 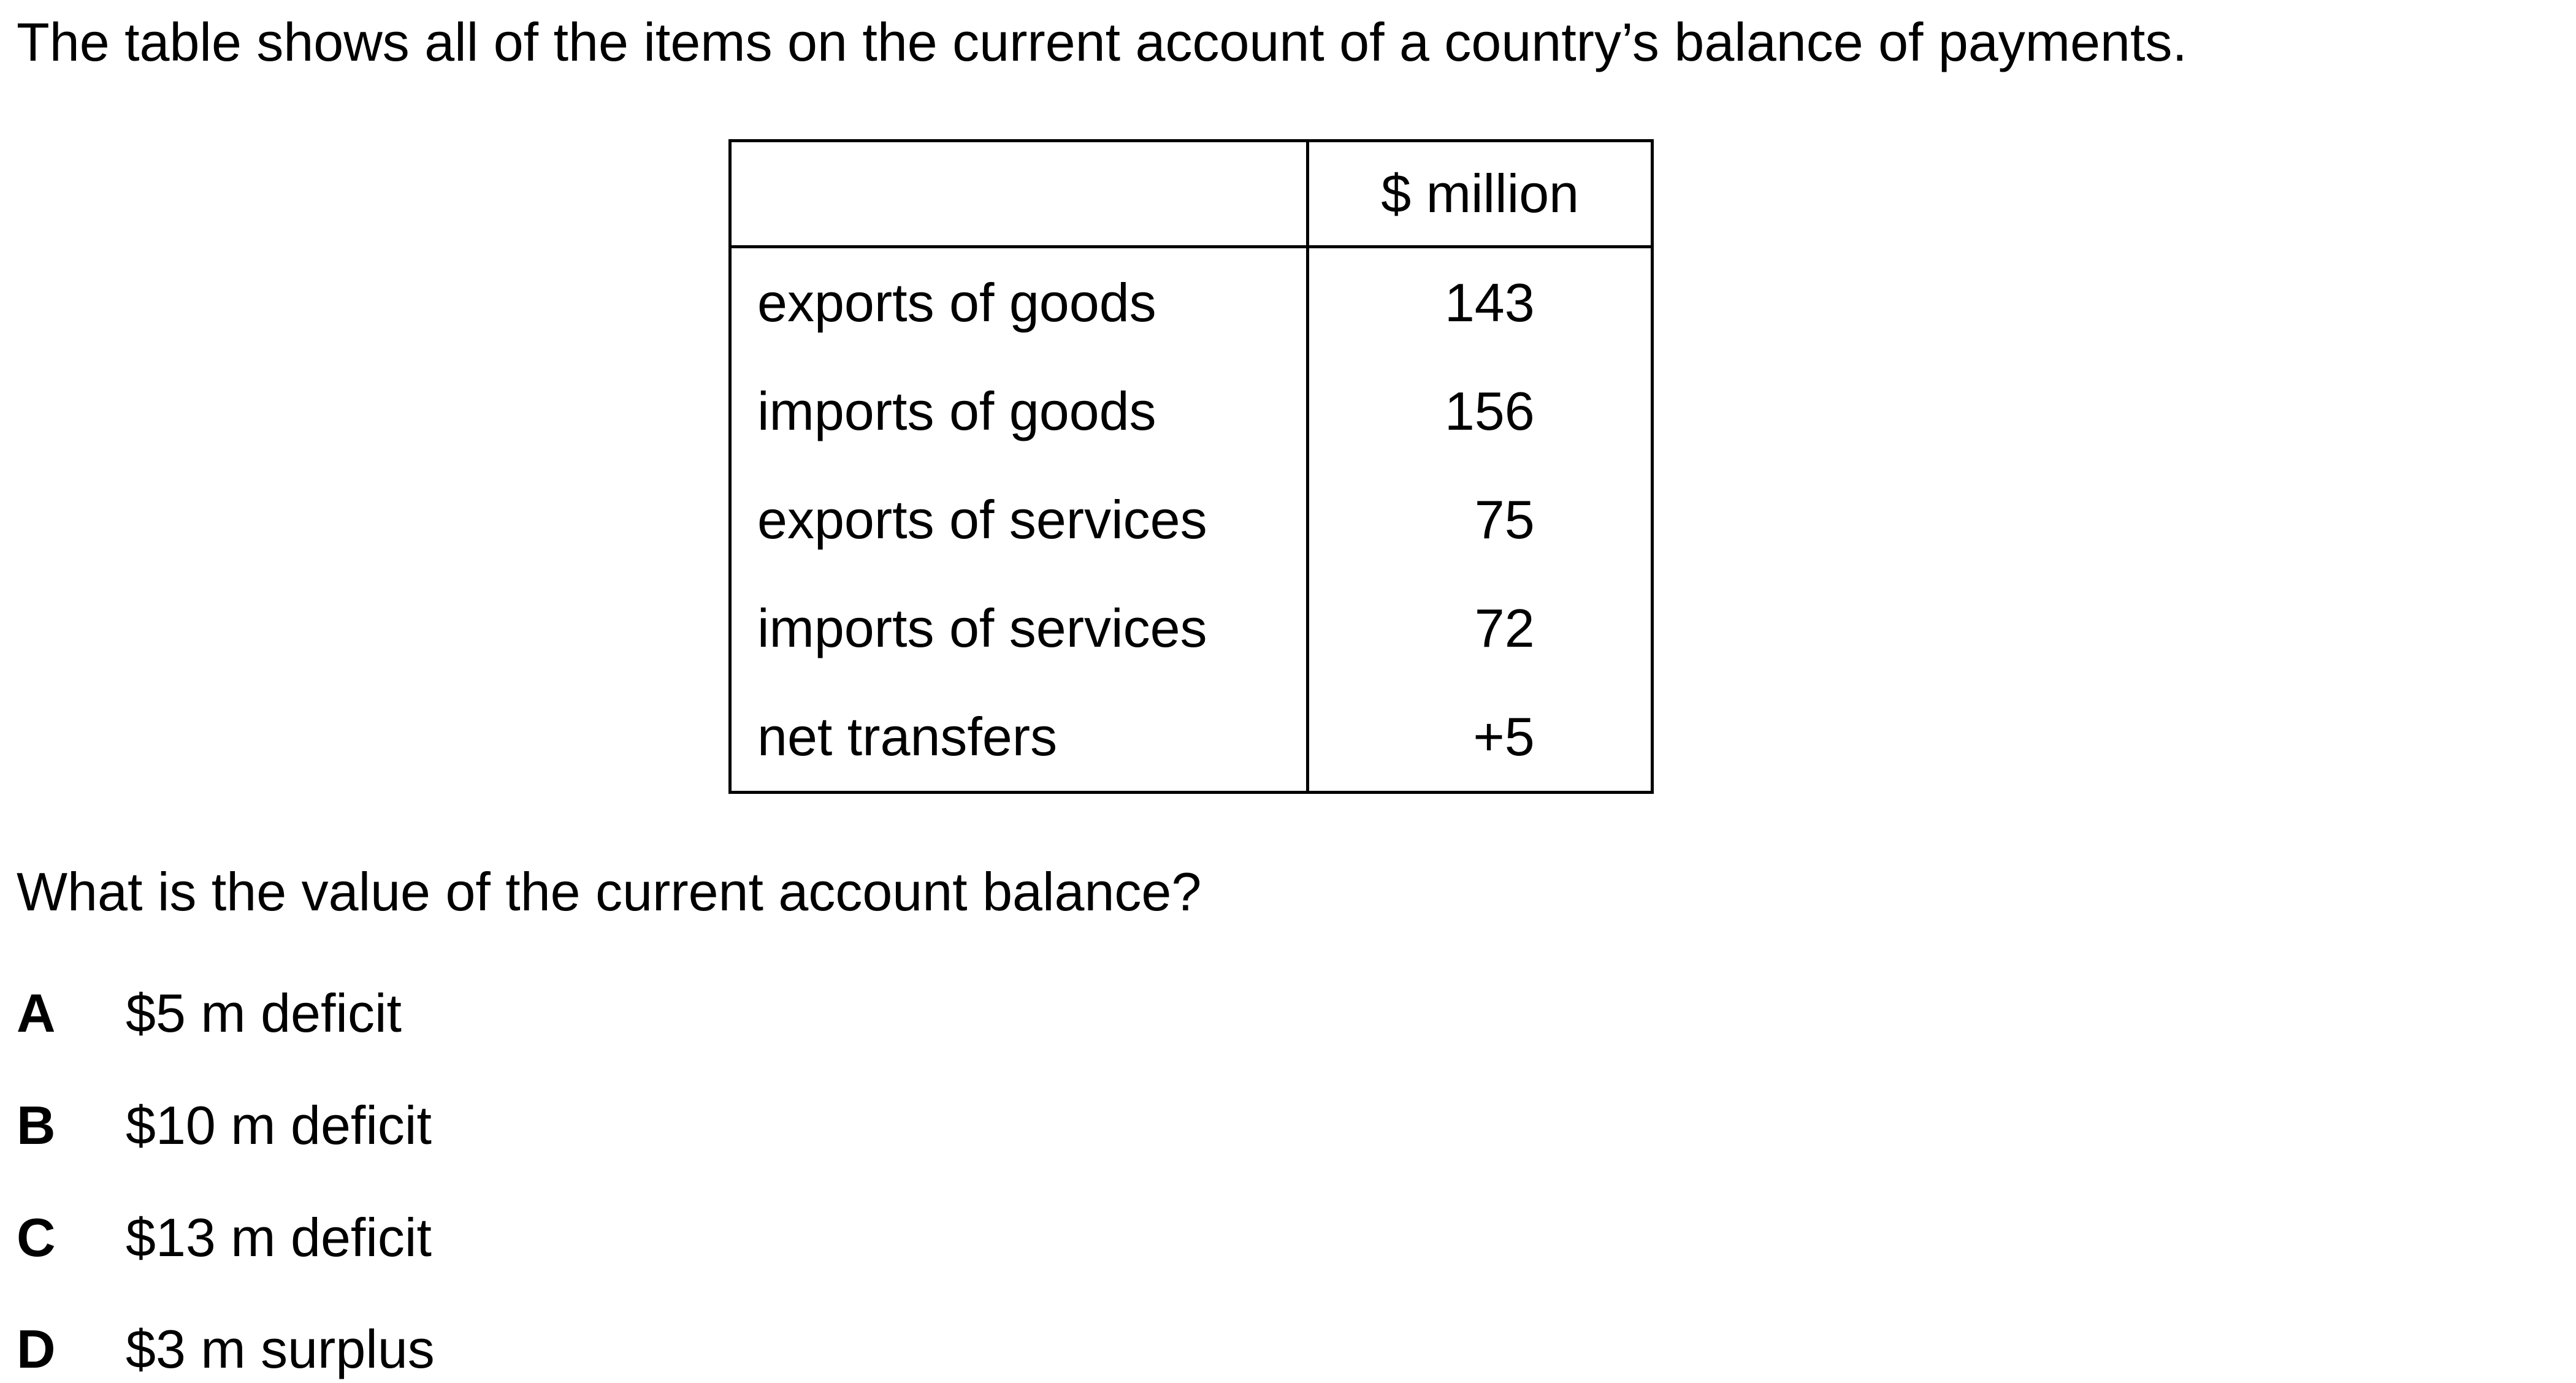 What do you see at coordinates (1019, 301) in the screenshot?
I see `item-cell: exports of goods` at bounding box center [1019, 301].